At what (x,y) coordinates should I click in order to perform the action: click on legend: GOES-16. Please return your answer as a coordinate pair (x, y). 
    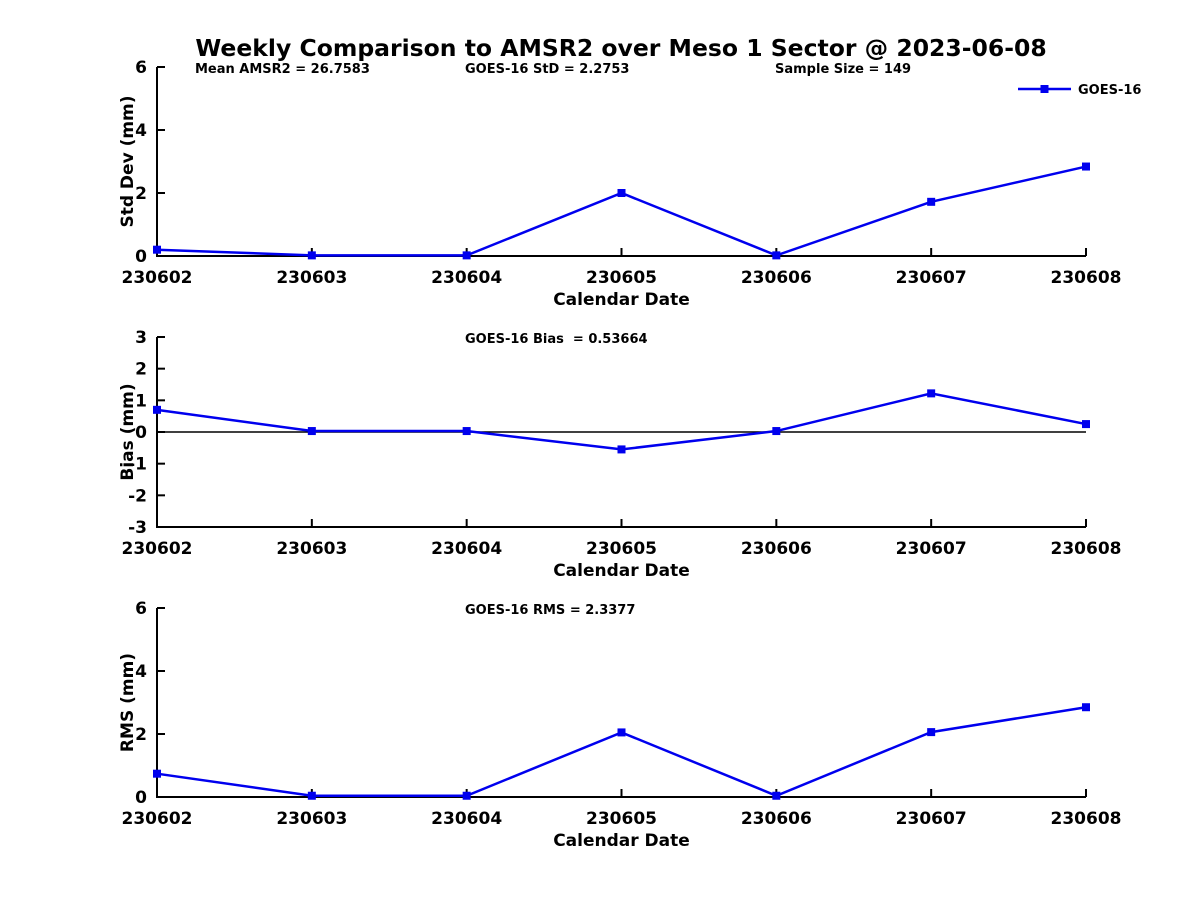
    Looking at the image, I should click on (1079, 90).